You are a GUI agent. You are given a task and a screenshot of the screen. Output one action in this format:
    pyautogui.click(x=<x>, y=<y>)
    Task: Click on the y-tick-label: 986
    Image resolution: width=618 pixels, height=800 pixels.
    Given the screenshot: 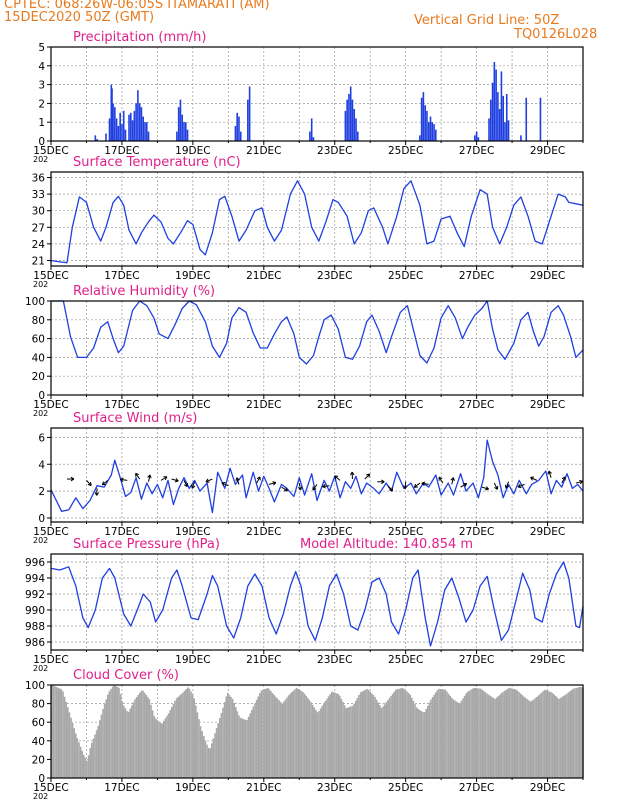 What is the action you would take?
    pyautogui.click(x=35, y=643)
    